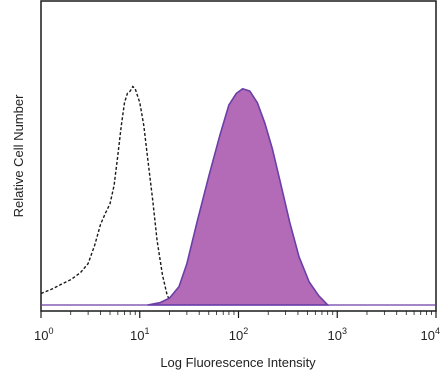  Describe the element at coordinates (43, 334) in the screenshot. I see `x-tick-label: 10⁰` at that location.